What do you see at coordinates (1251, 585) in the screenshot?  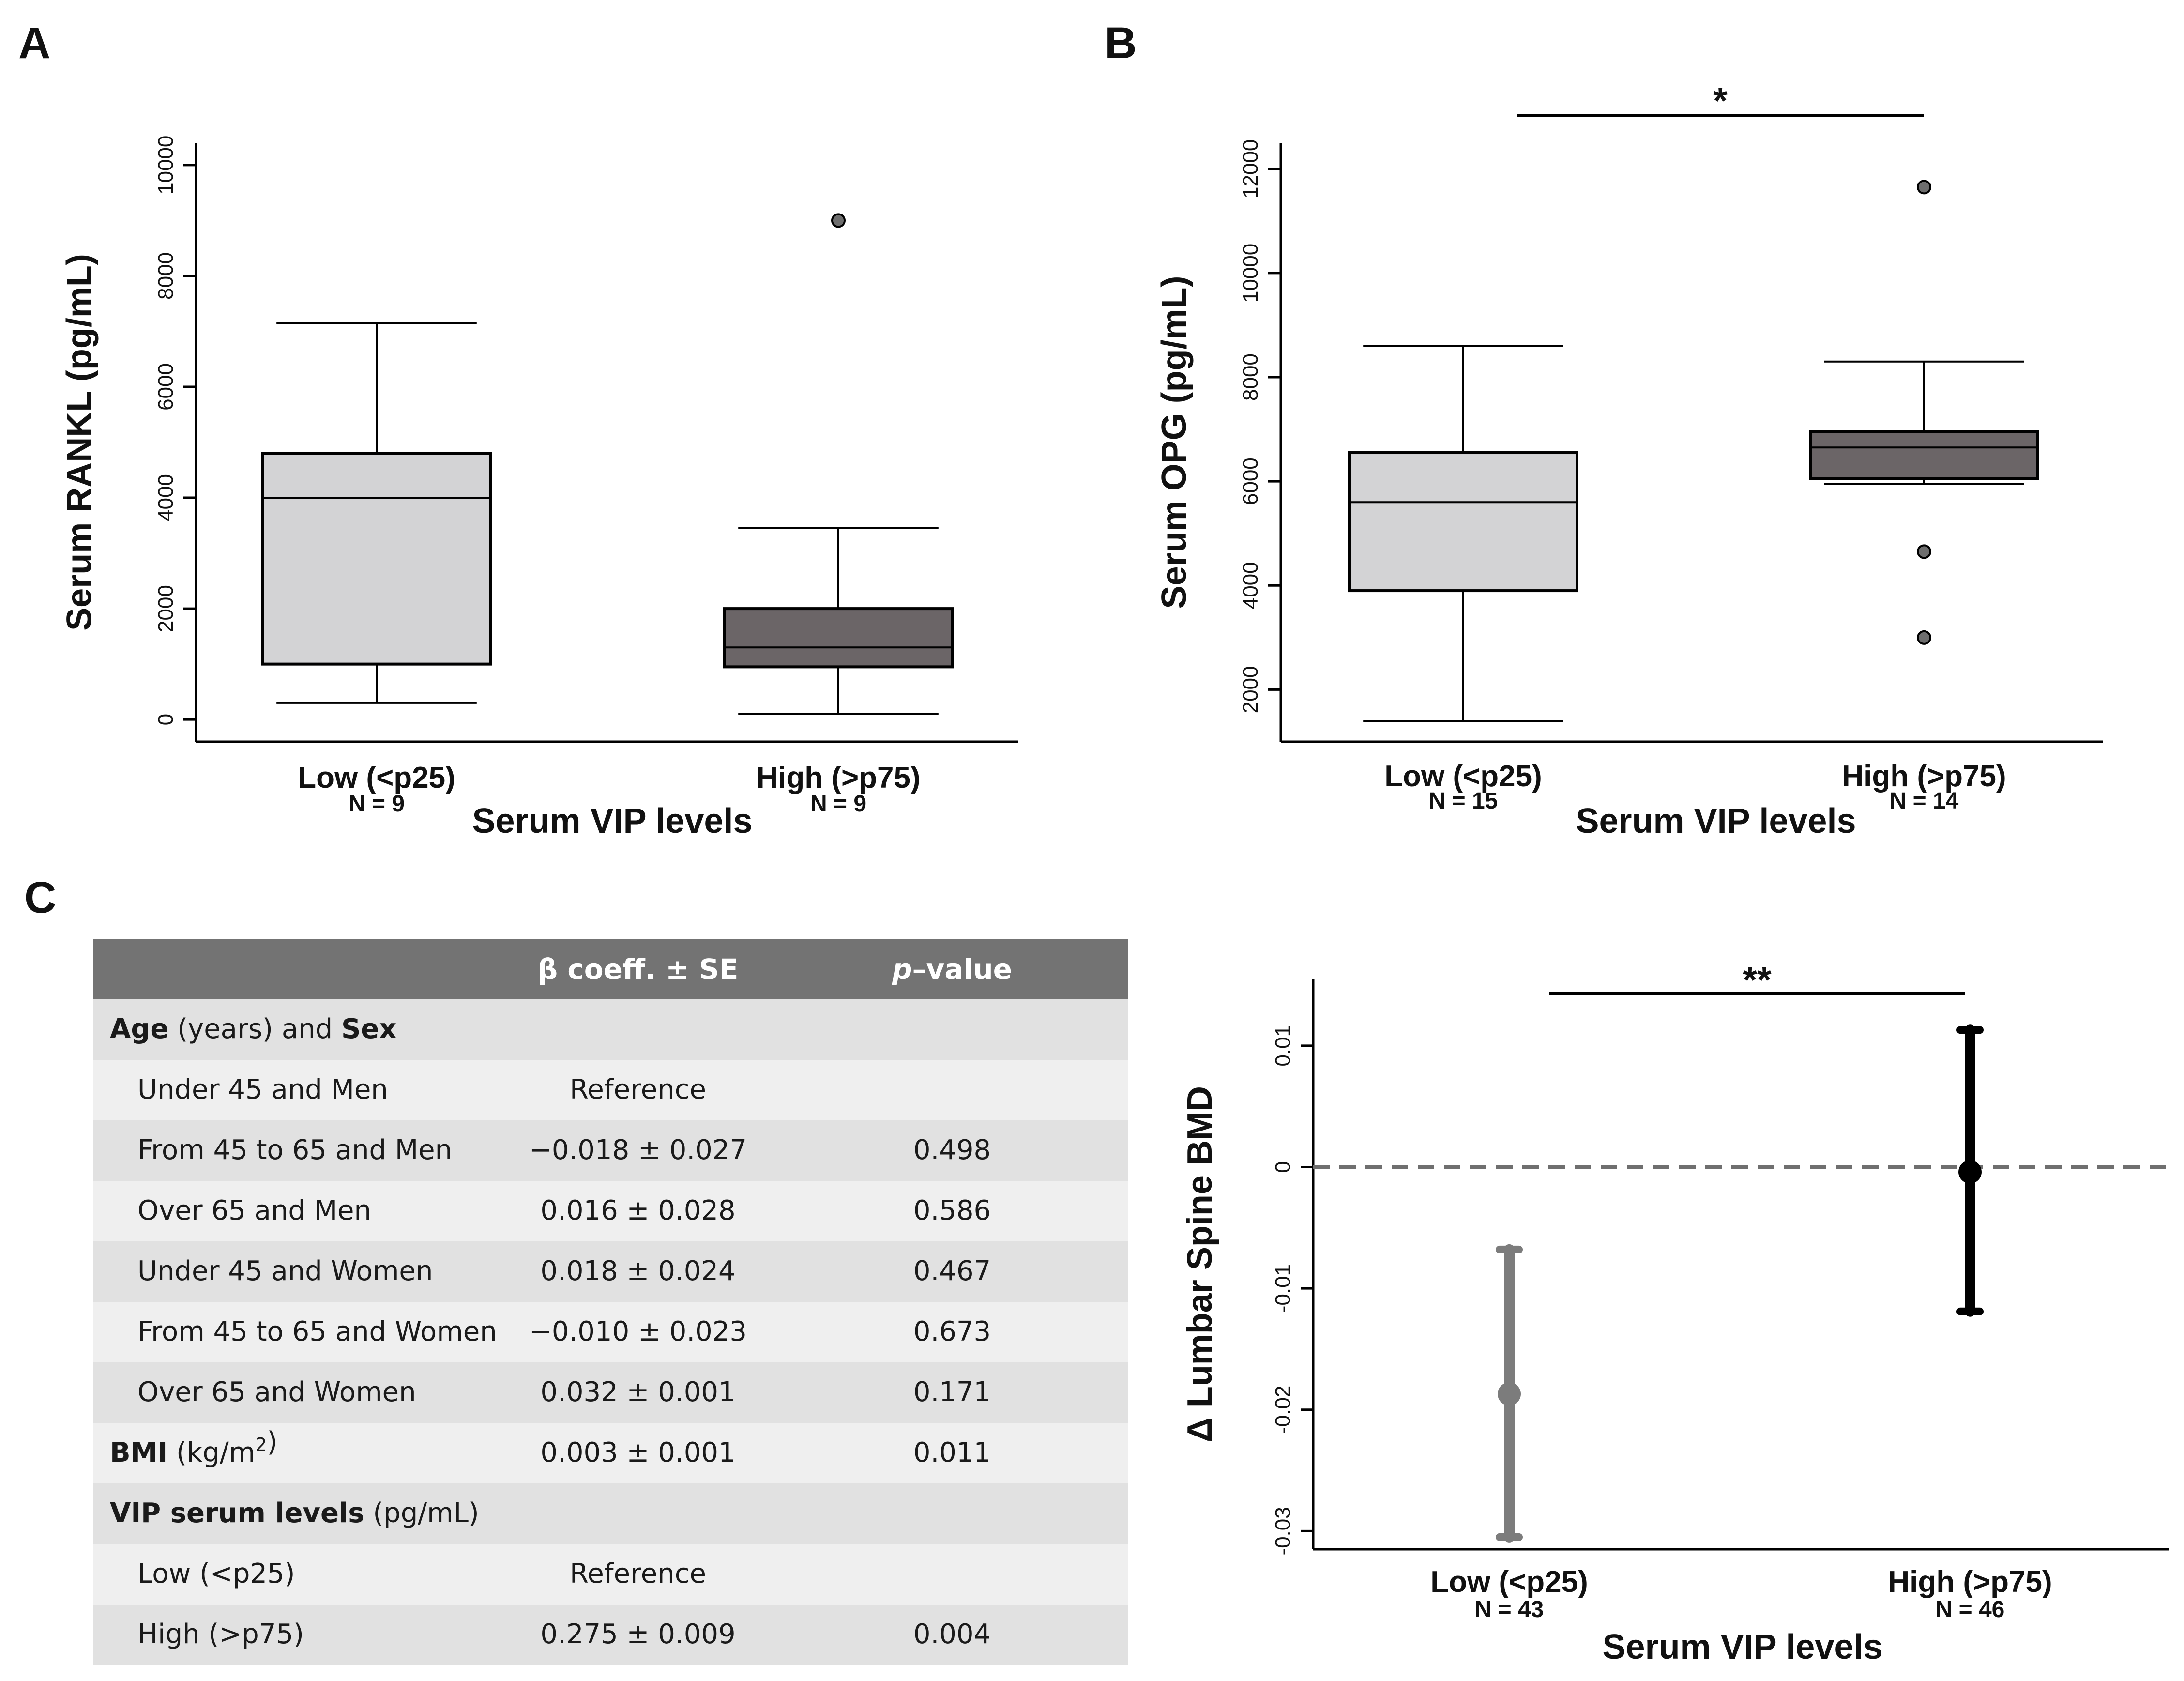 I see `panelB-y-tick-label: 4000` at bounding box center [1251, 585].